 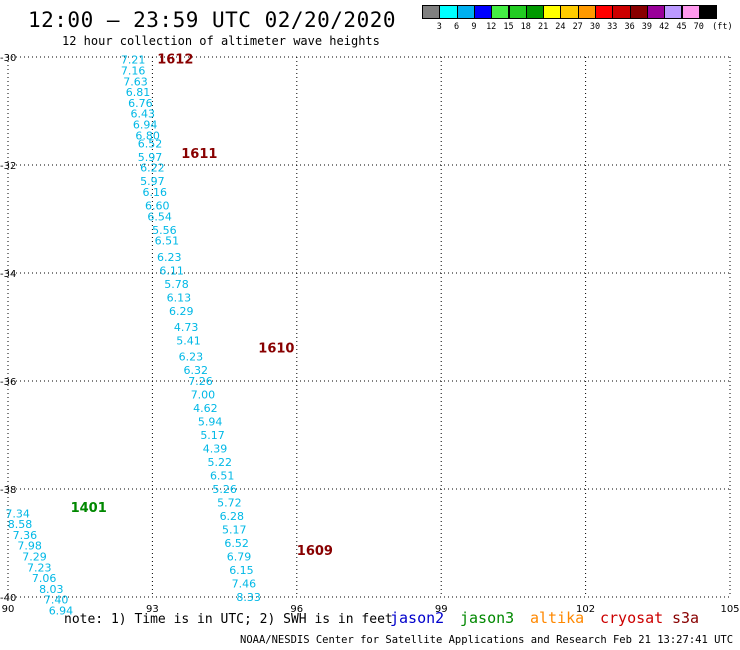 I want to click on y-tick-label: -30, so click(x=8, y=58).